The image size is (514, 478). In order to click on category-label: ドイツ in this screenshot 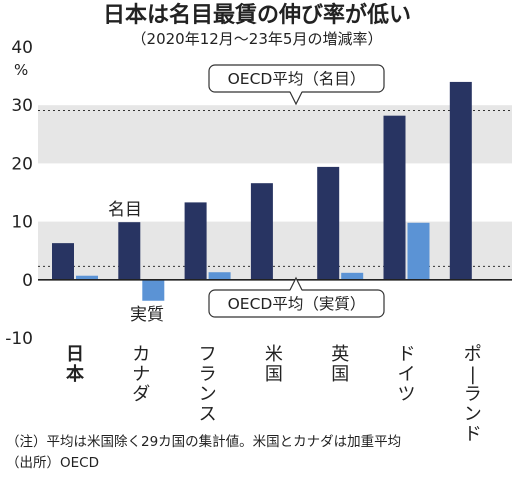, I will do `click(407, 374)`.